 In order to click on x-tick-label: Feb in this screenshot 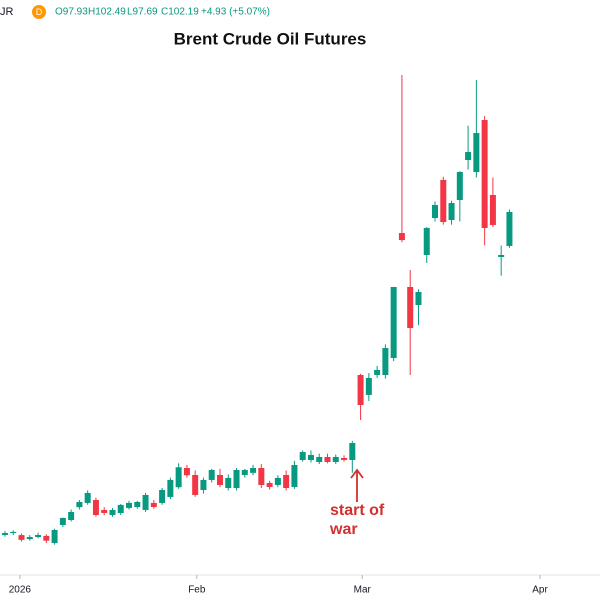, I will do `click(197, 590)`.